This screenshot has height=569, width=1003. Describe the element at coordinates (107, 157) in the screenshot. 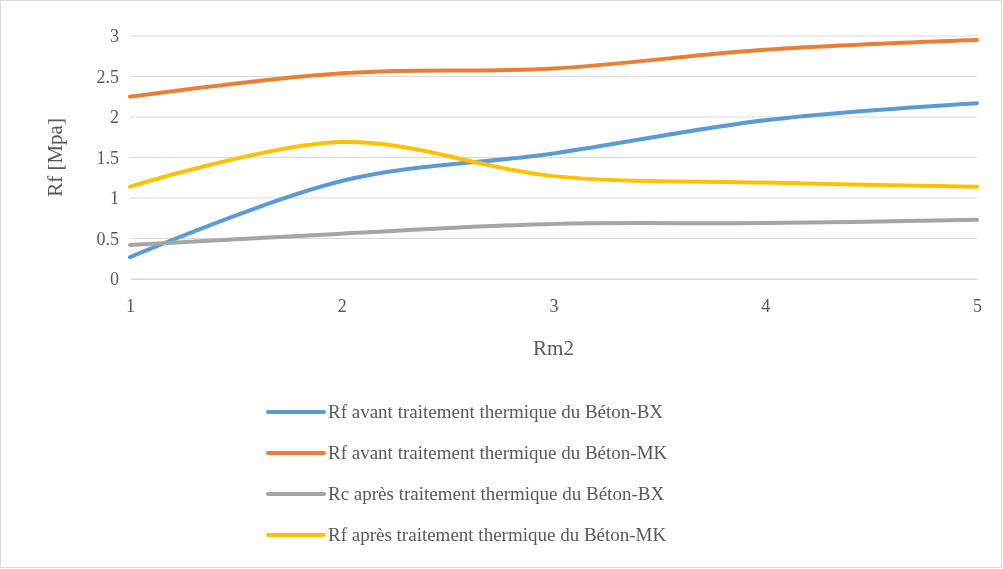

I see `y-tick-label: 1.5` at that location.